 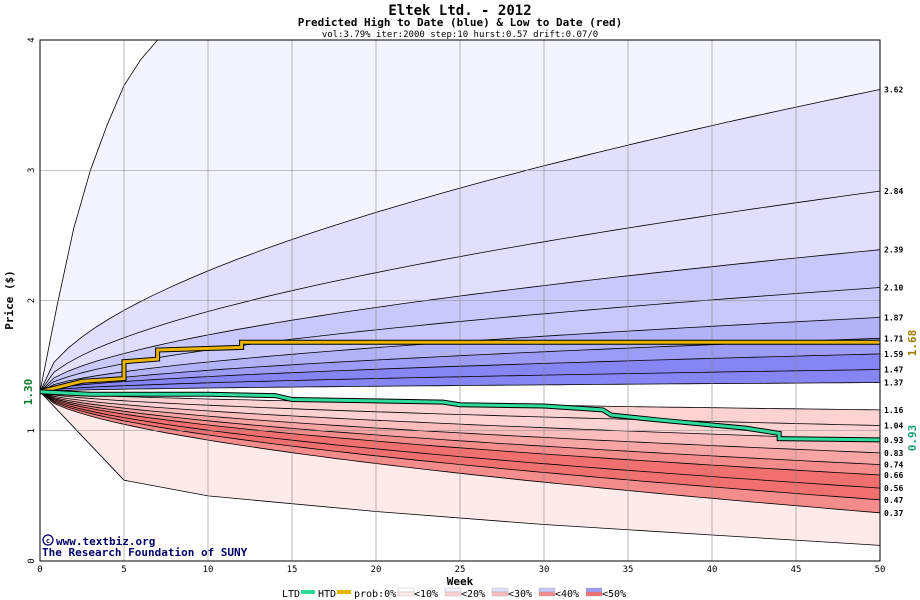 I want to click on x-axis-ticks: 0 5 10 15 20 25 30 35 40 45 50, so click(x=461, y=570).